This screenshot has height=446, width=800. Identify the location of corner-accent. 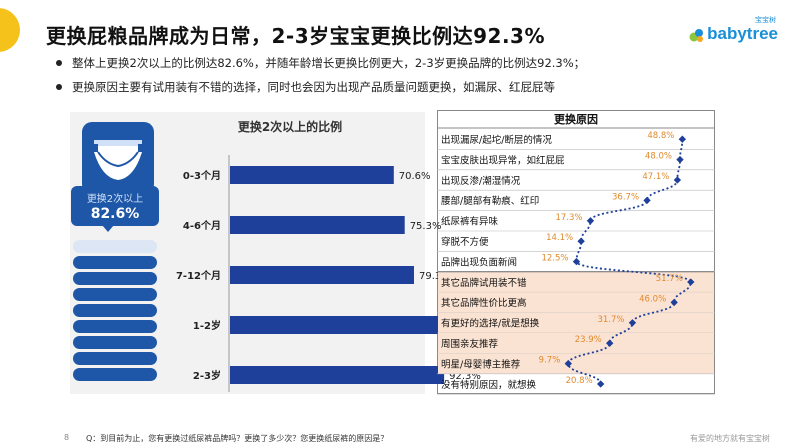
(10, 30).